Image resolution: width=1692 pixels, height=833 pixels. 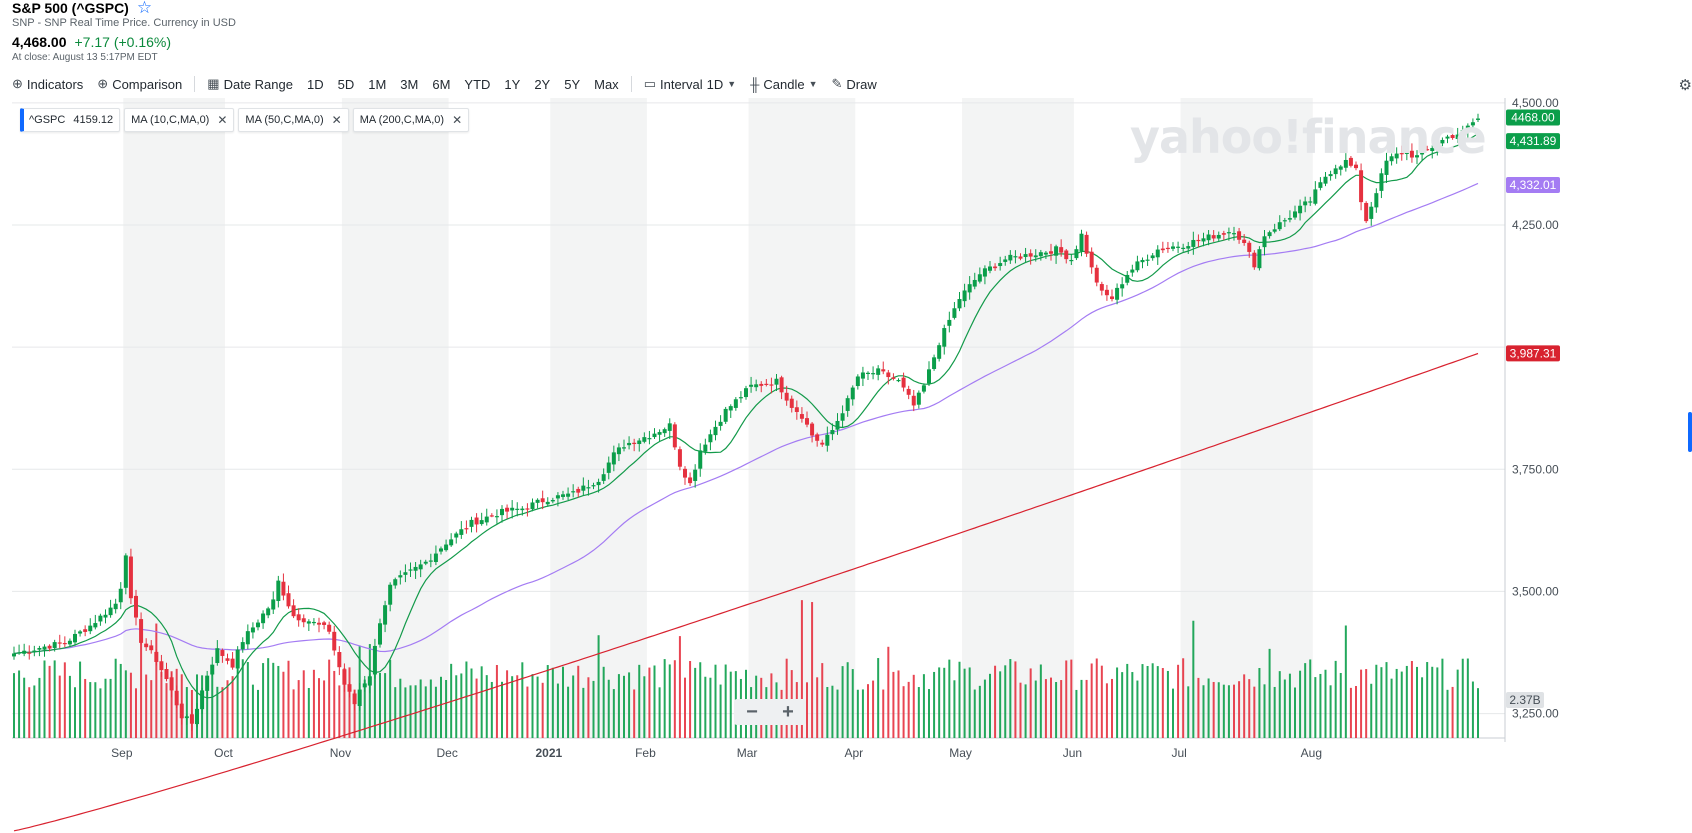 I want to click on range-1d: 1D, so click(x=315, y=84).